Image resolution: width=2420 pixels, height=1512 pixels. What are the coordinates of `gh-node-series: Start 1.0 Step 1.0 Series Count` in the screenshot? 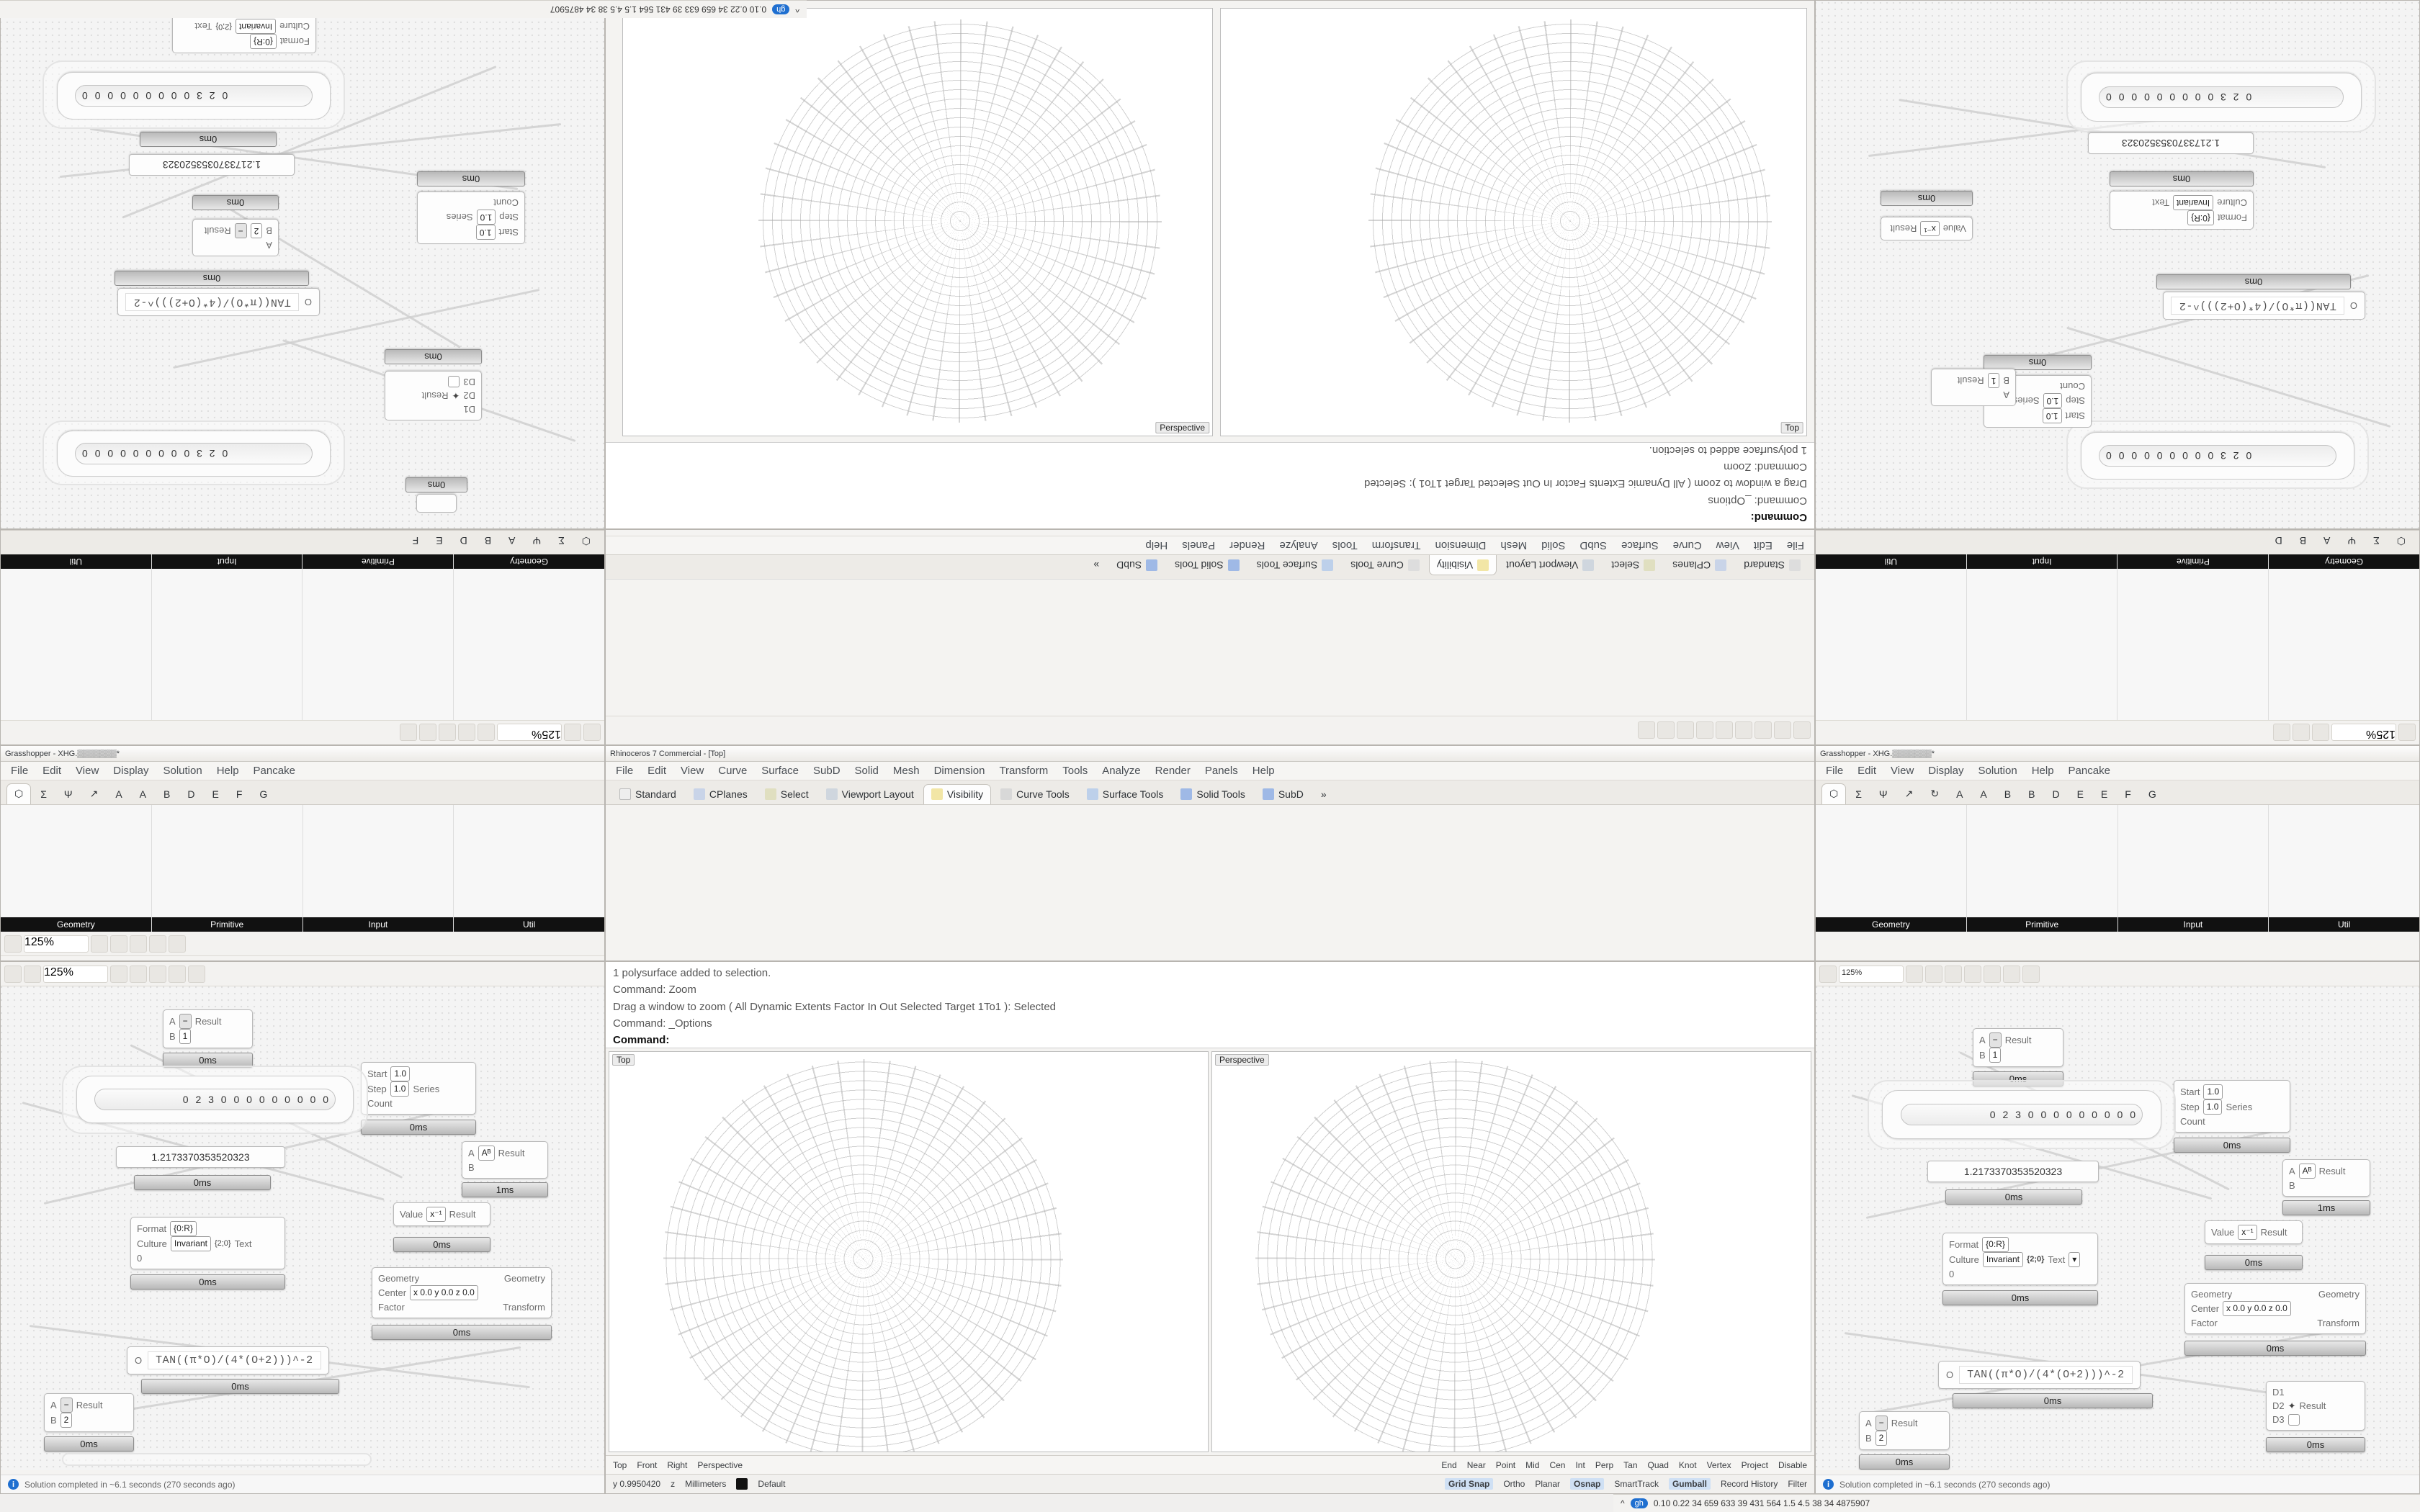 It's located at (2232, 1106).